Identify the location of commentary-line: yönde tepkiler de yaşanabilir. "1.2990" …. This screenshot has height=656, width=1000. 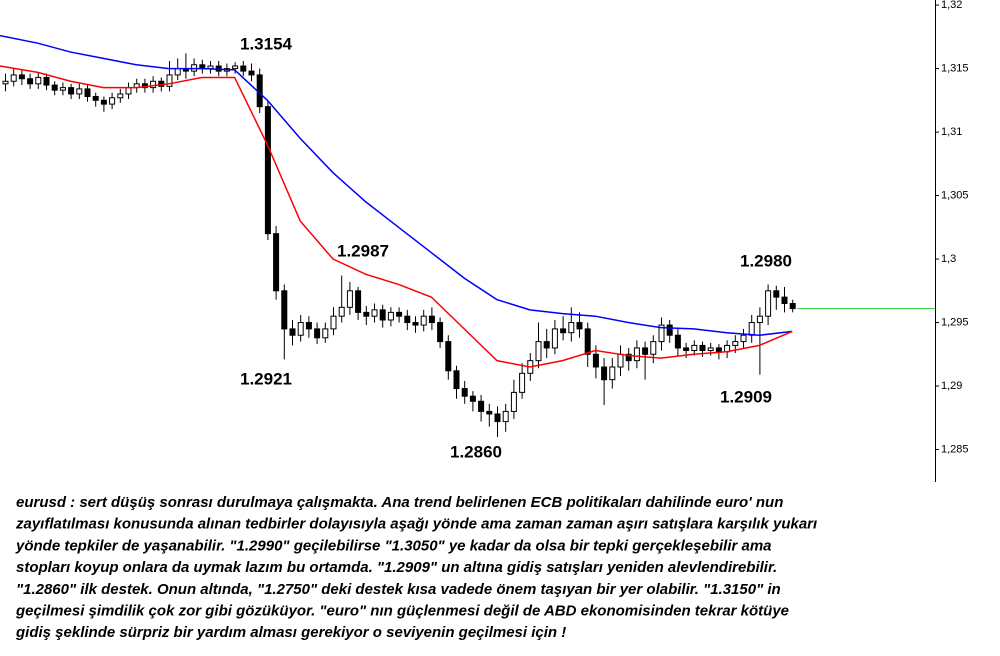
(393, 545).